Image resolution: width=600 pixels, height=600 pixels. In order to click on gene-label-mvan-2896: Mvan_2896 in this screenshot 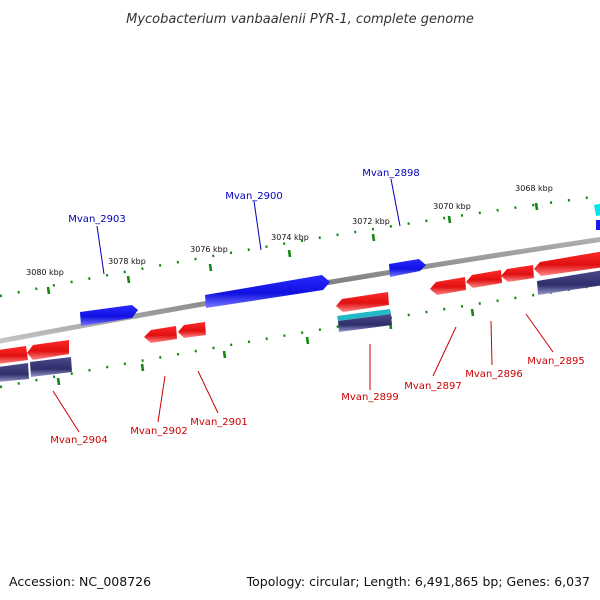, I will do `click(493, 374)`.